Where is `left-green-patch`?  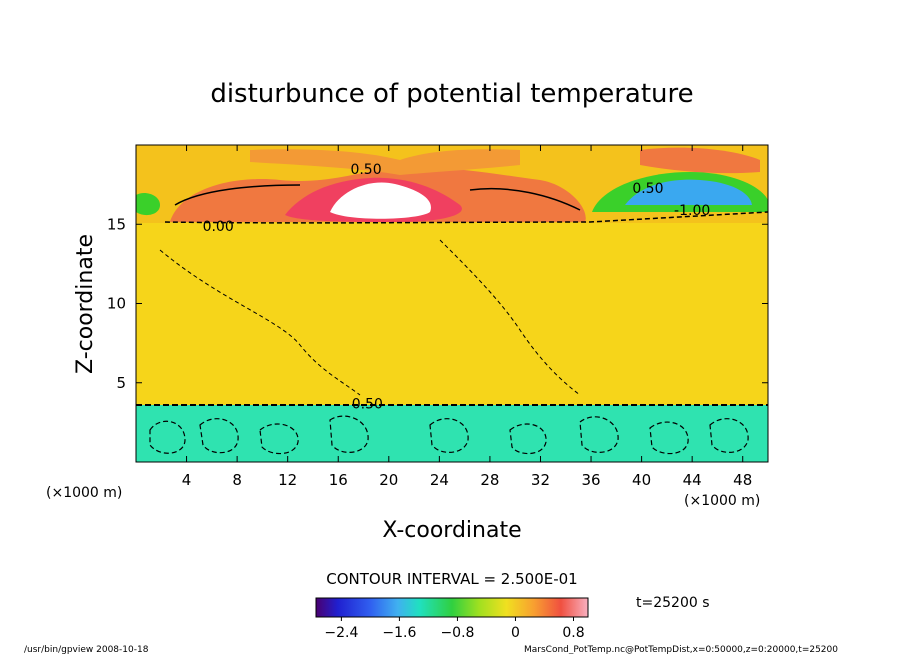 left-green-patch is located at coordinates (148, 204).